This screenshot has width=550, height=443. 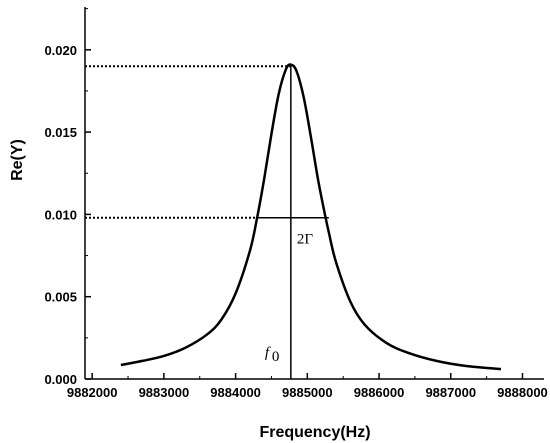 I want to click on x-tick-label: 9888000, so click(x=522, y=392).